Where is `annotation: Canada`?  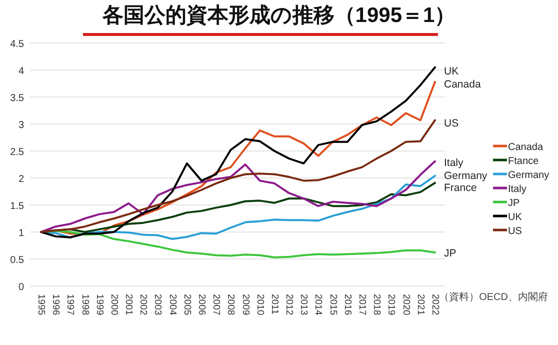 annotation: Canada is located at coordinates (462, 84).